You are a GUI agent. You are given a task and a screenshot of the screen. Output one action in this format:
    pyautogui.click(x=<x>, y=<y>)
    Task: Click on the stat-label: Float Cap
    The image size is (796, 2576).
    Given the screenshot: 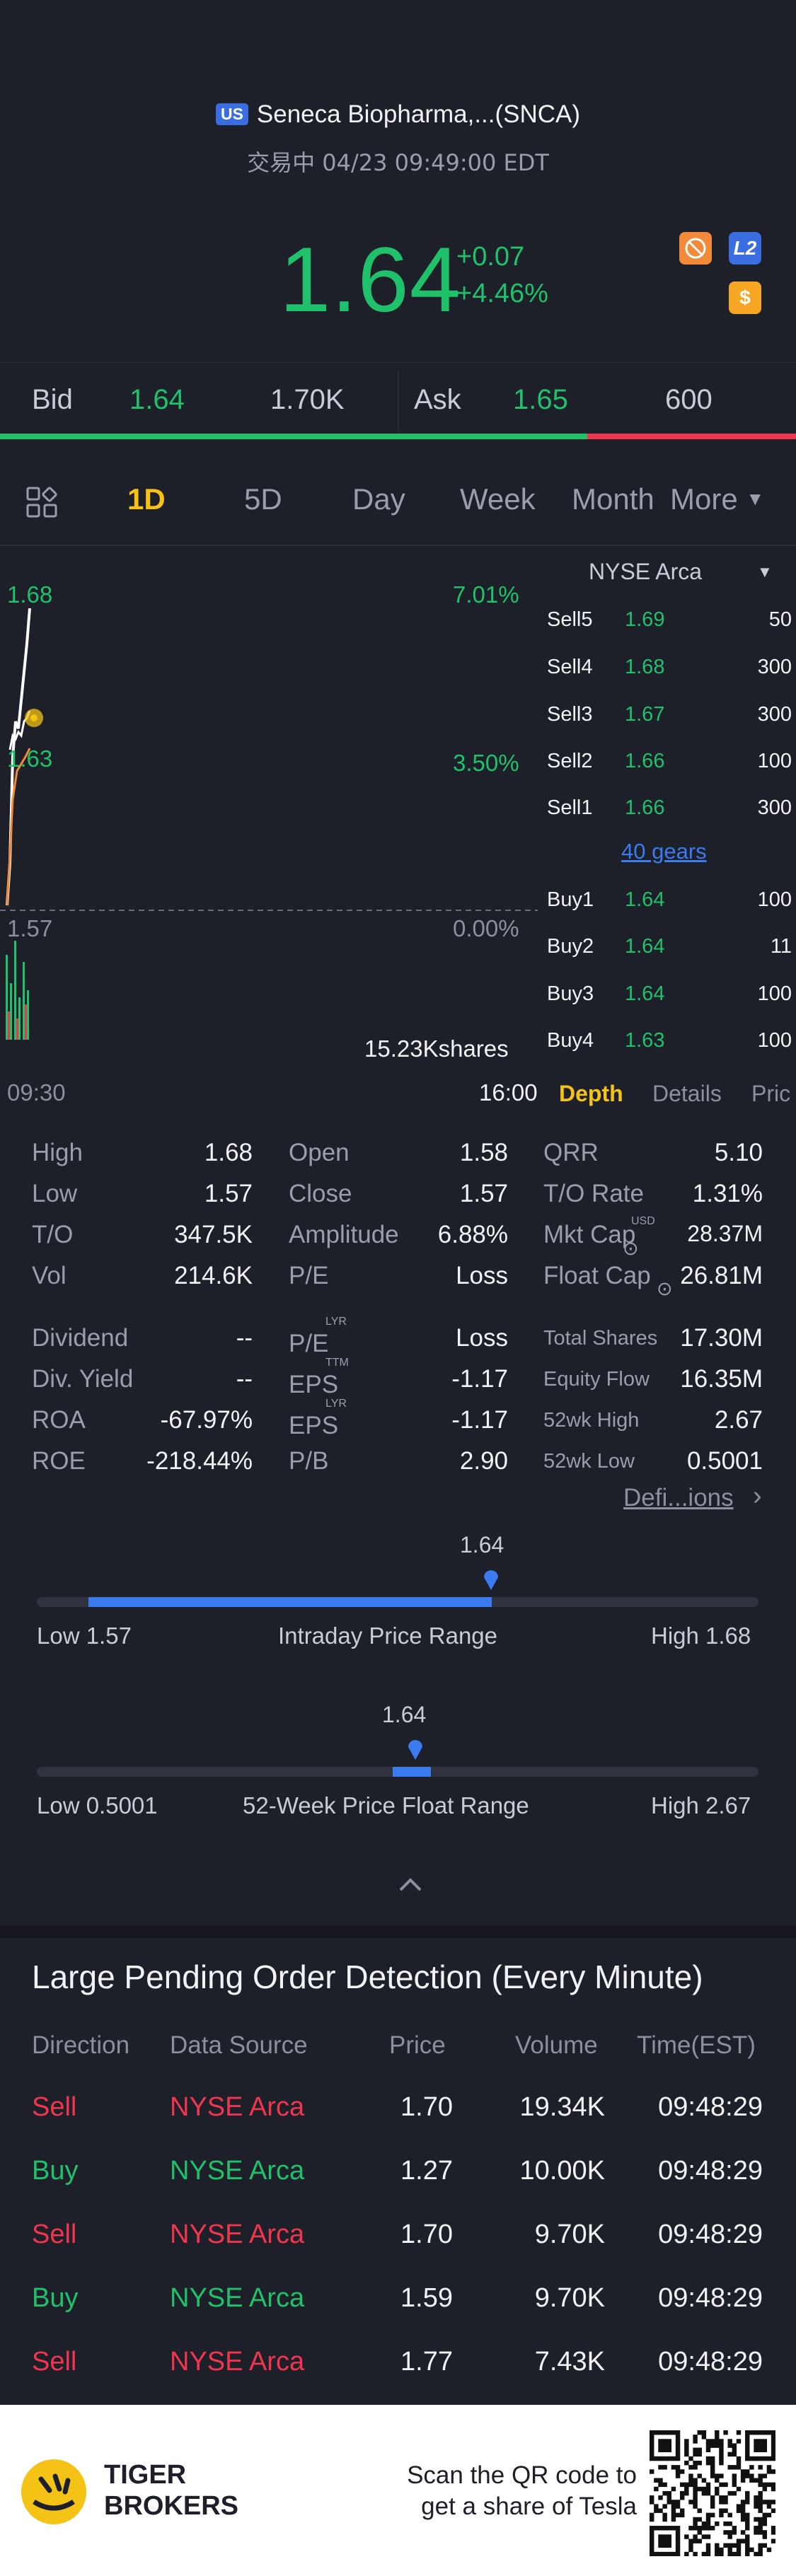 What is the action you would take?
    pyautogui.click(x=597, y=1275)
    